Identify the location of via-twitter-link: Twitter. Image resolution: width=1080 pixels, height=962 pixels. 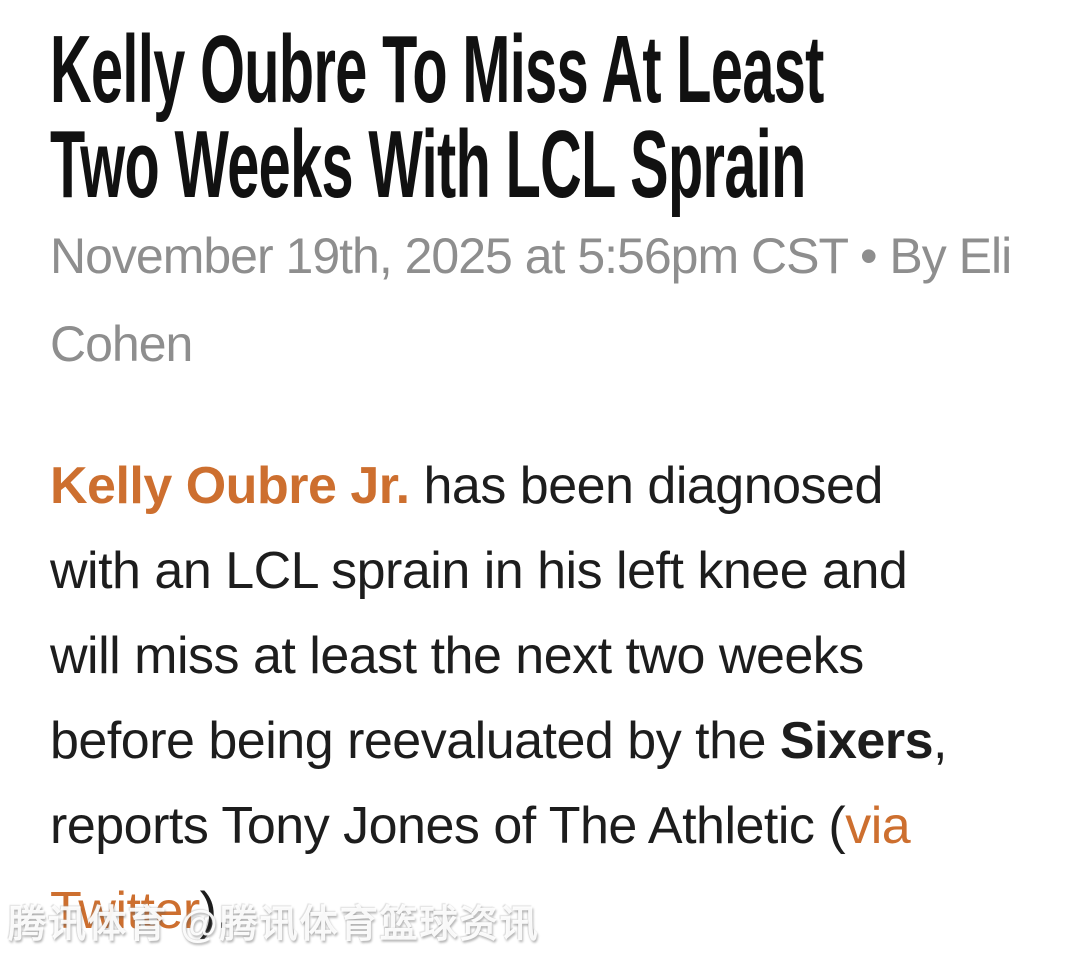
(125, 911).